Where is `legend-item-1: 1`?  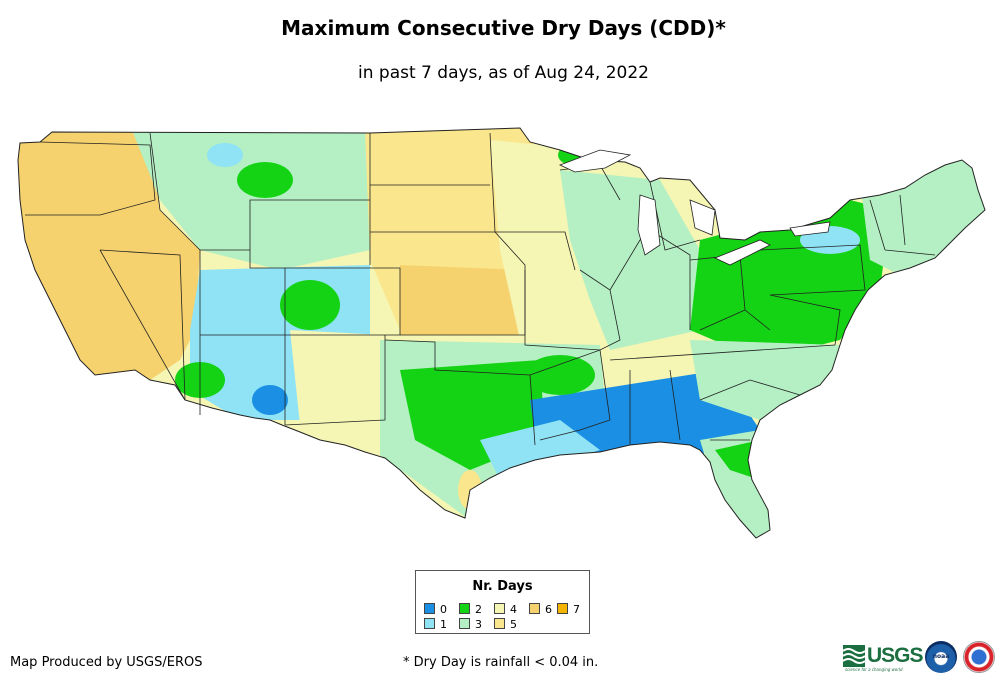
legend-item-1: 1 is located at coordinates (435, 624).